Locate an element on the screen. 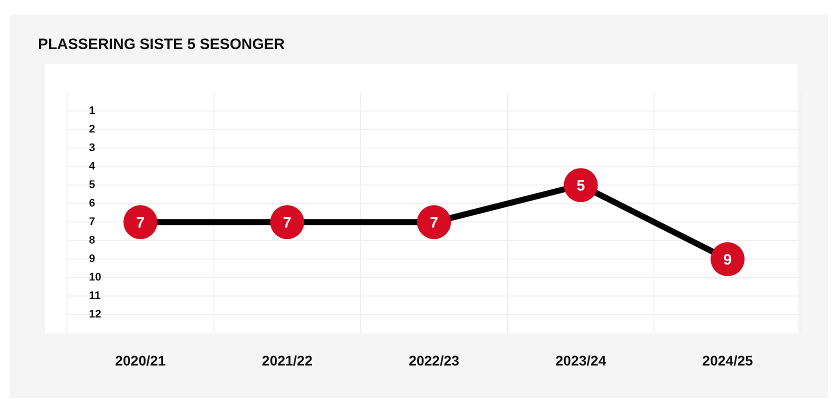 This screenshot has width=838, height=414. x-tick-label: 2024/25 is located at coordinates (728, 360).